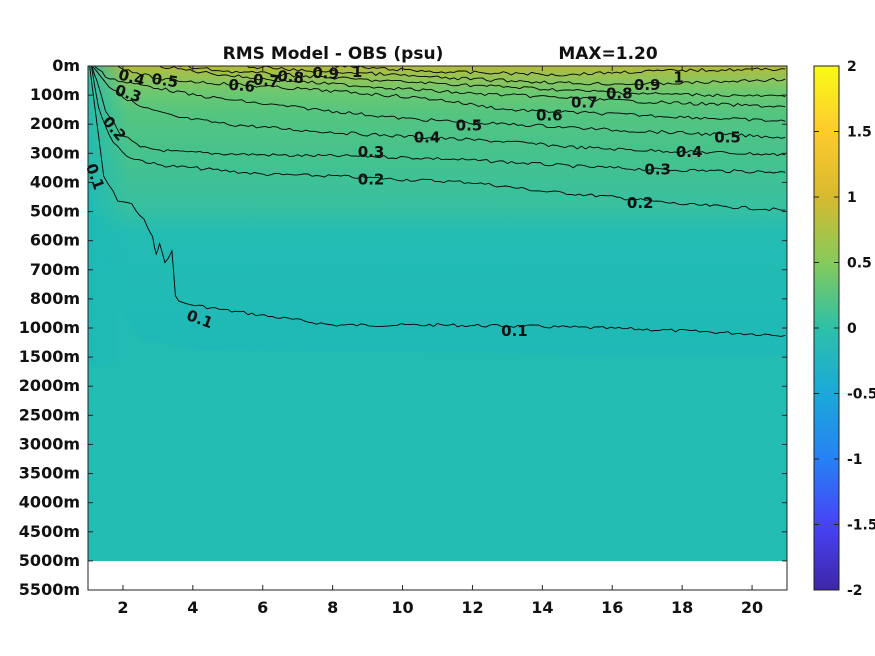  I want to click on colorbar-tick-label: 0.5, so click(859, 264).